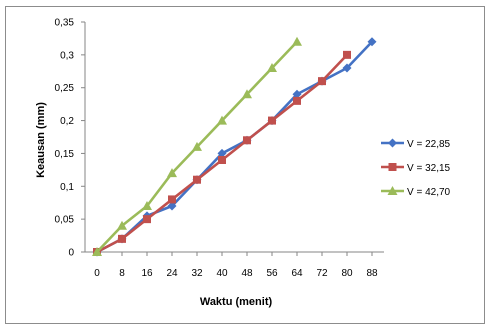 This screenshot has width=490, height=329. I want to click on x-tick-label: 0, so click(97, 273).